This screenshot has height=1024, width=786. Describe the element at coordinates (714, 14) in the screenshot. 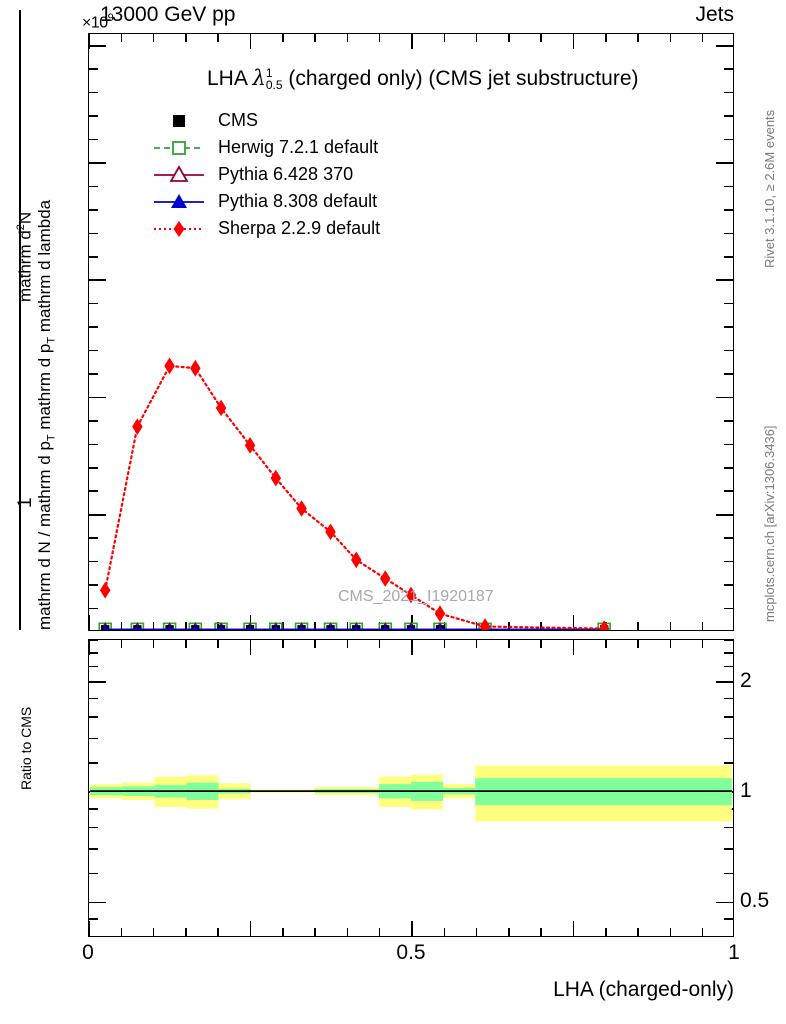

I see `analysis-category-label: Jets` at that location.